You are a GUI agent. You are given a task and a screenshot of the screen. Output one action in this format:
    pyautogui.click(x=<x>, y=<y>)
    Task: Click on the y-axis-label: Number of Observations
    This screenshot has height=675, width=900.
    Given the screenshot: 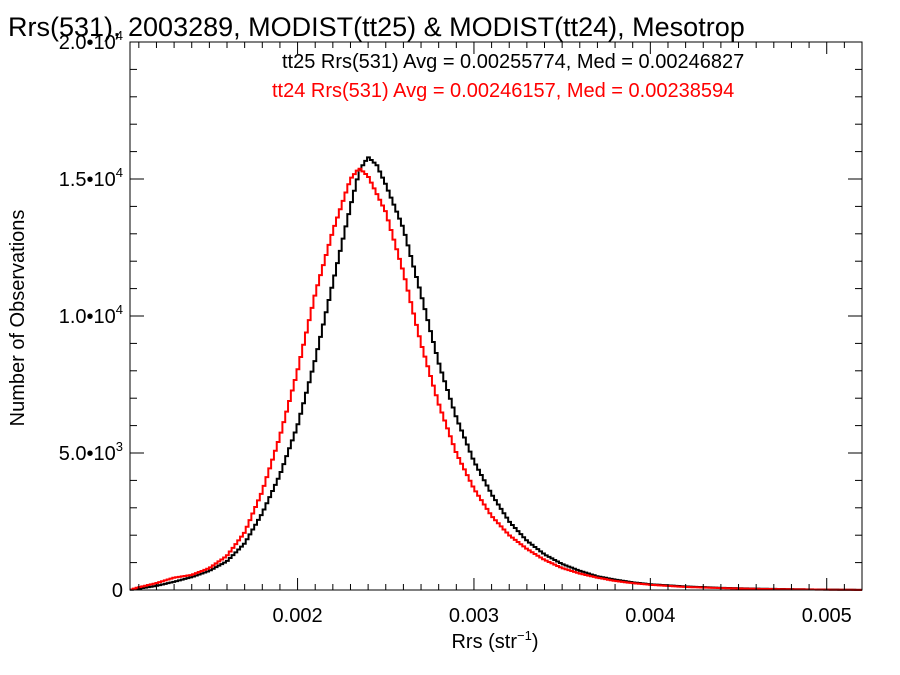 What is the action you would take?
    pyautogui.click(x=18, y=318)
    